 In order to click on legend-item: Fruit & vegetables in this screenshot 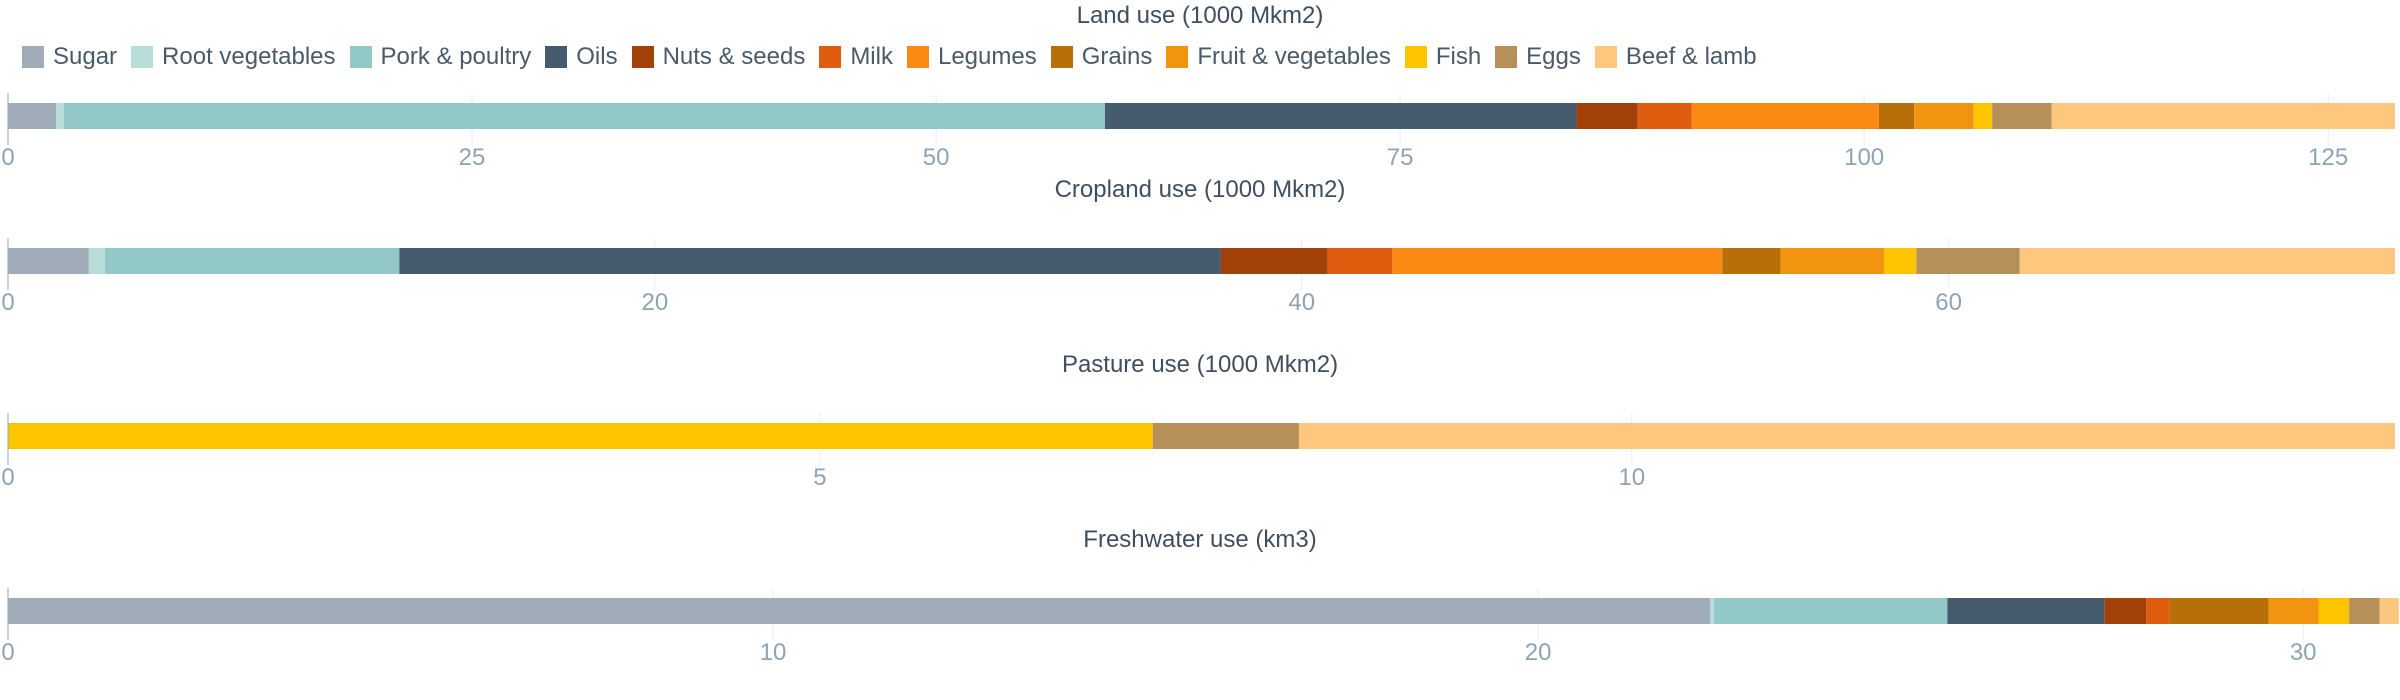, I will do `click(1278, 57)`.